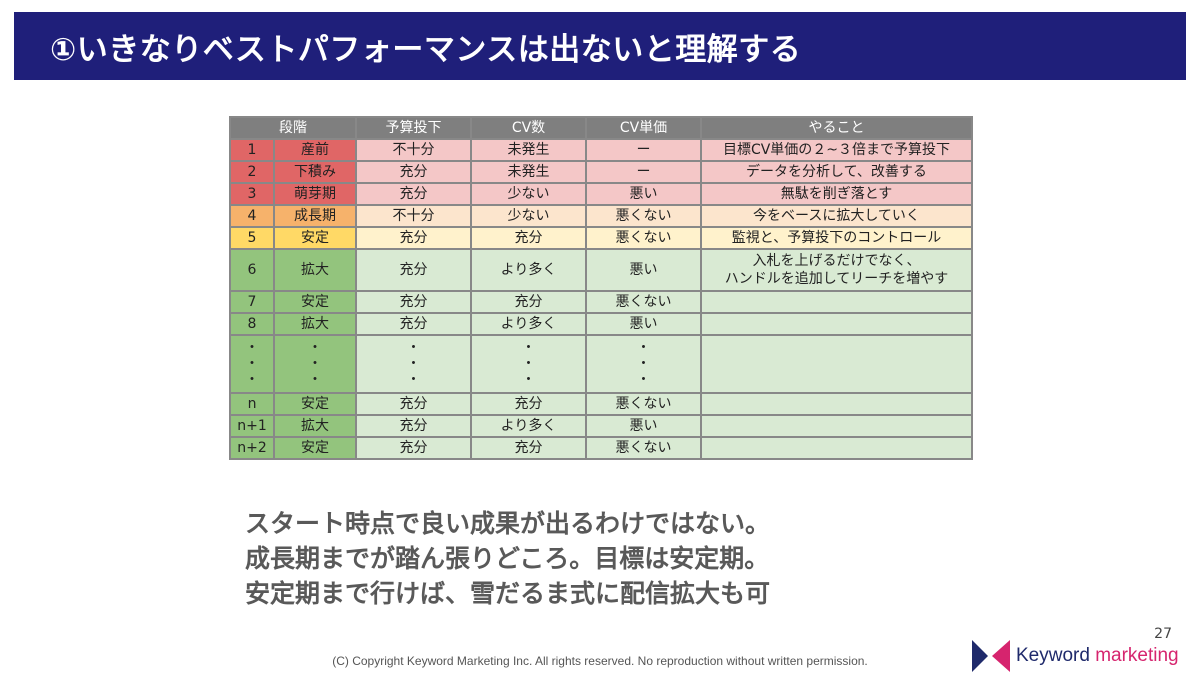 The image size is (1200, 675). Describe the element at coordinates (600, 46) in the screenshot. I see `slide-title: ①いきなりベストパフォーマンスは出ないと理解する` at that location.